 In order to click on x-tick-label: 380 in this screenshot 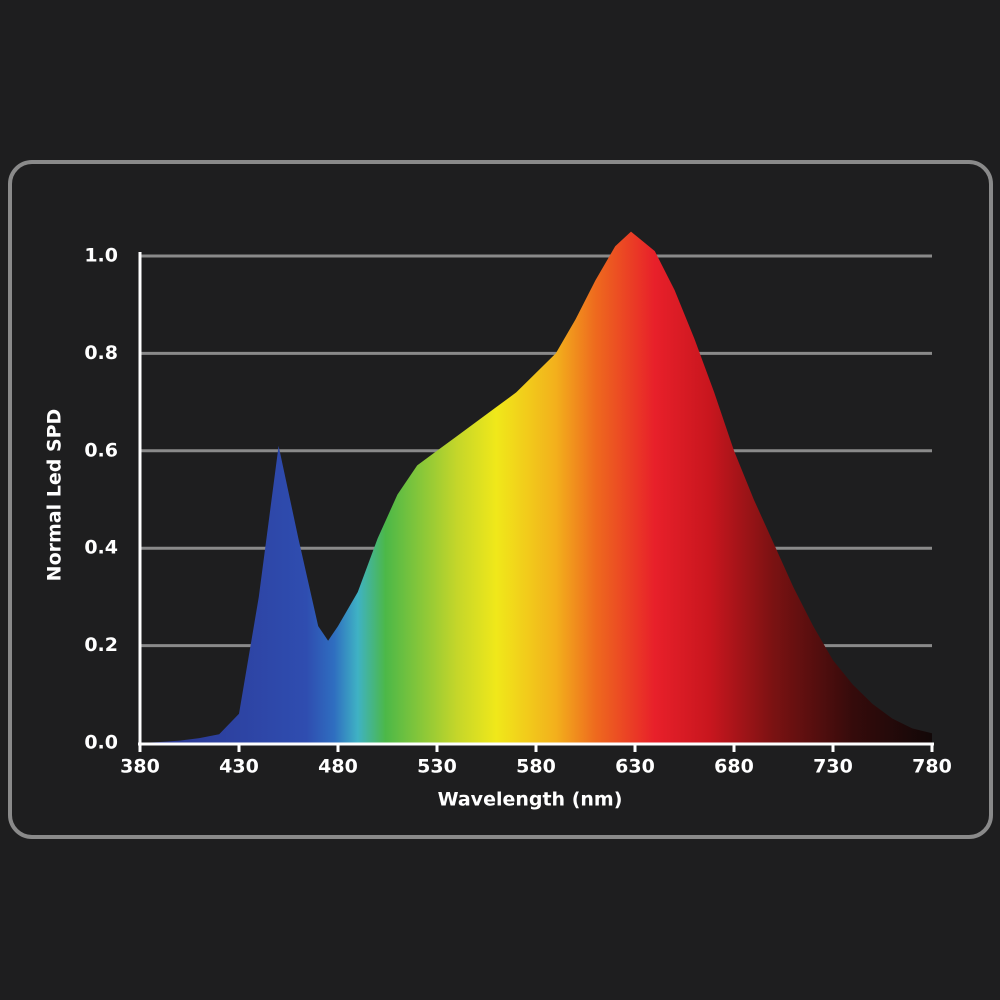, I will do `click(140, 767)`.